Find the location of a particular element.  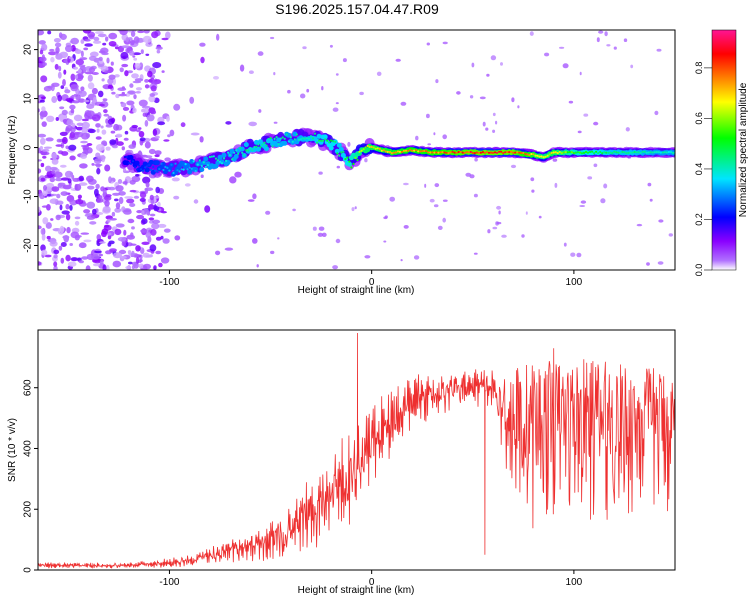

y-tick-label: 20 is located at coordinates (28, 50).